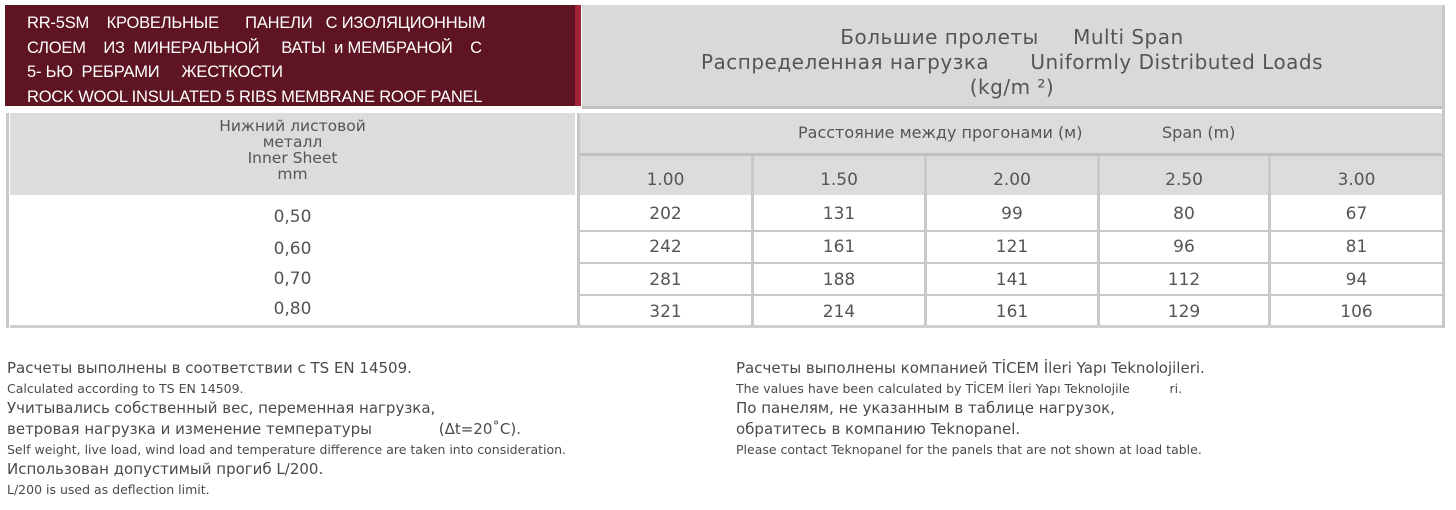 This screenshot has height=510, width=1456. Describe the element at coordinates (839, 312) in the screenshot. I see `load-cell: 214` at that location.